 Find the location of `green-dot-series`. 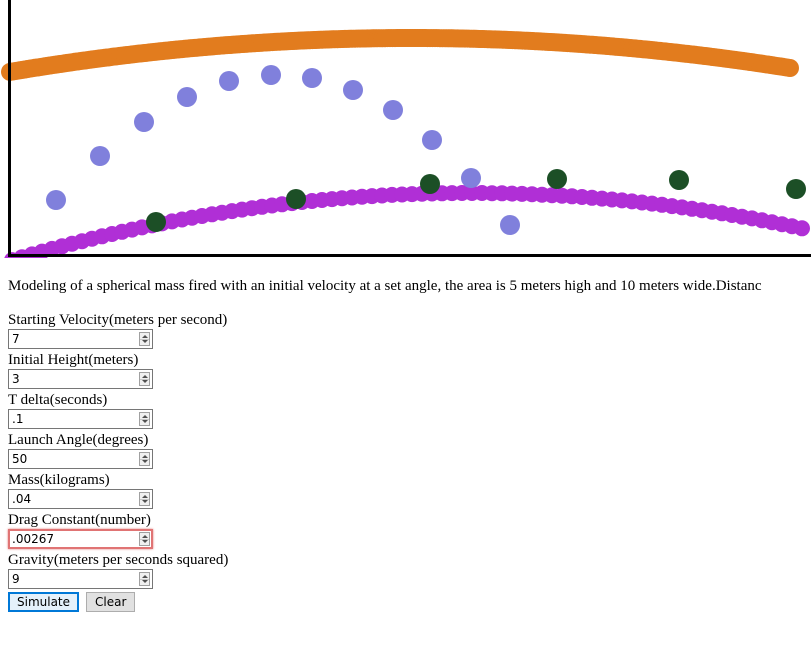

green-dot-series is located at coordinates (476, 200).